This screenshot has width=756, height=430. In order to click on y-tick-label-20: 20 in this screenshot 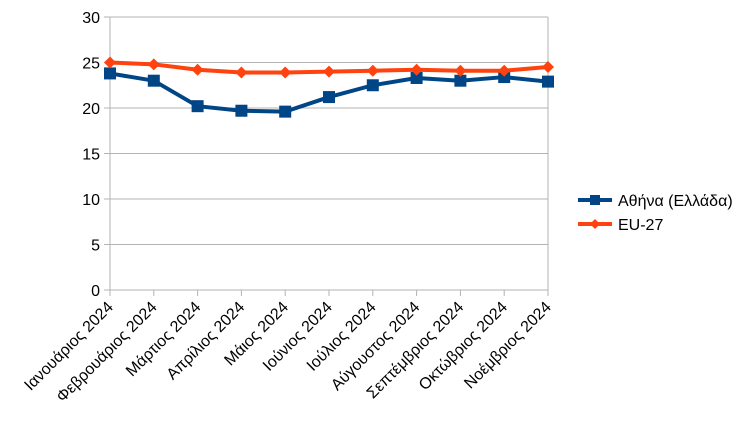, I will do `click(91, 109)`.